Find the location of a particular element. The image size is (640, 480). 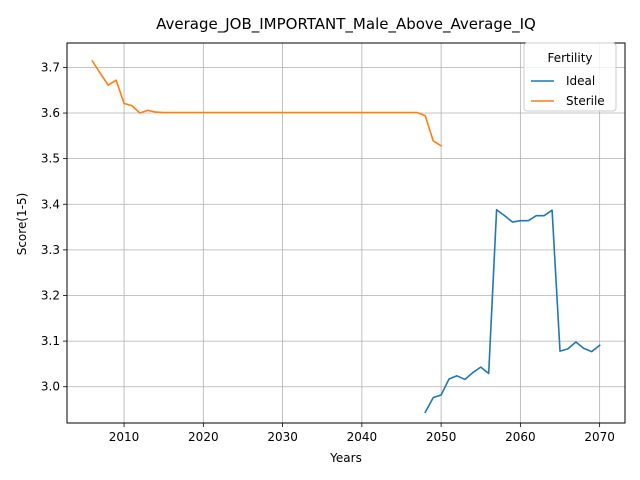

x-tick-label: 2010 is located at coordinates (124, 437).